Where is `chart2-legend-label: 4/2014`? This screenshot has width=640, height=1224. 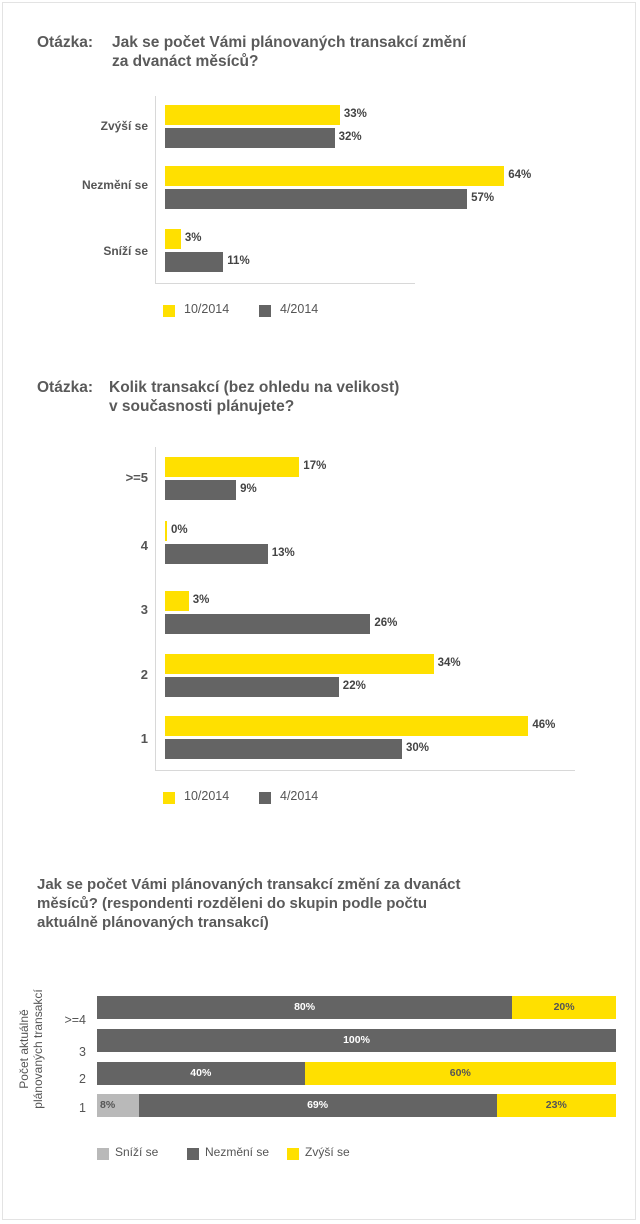 chart2-legend-label: 4/2014 is located at coordinates (299, 796).